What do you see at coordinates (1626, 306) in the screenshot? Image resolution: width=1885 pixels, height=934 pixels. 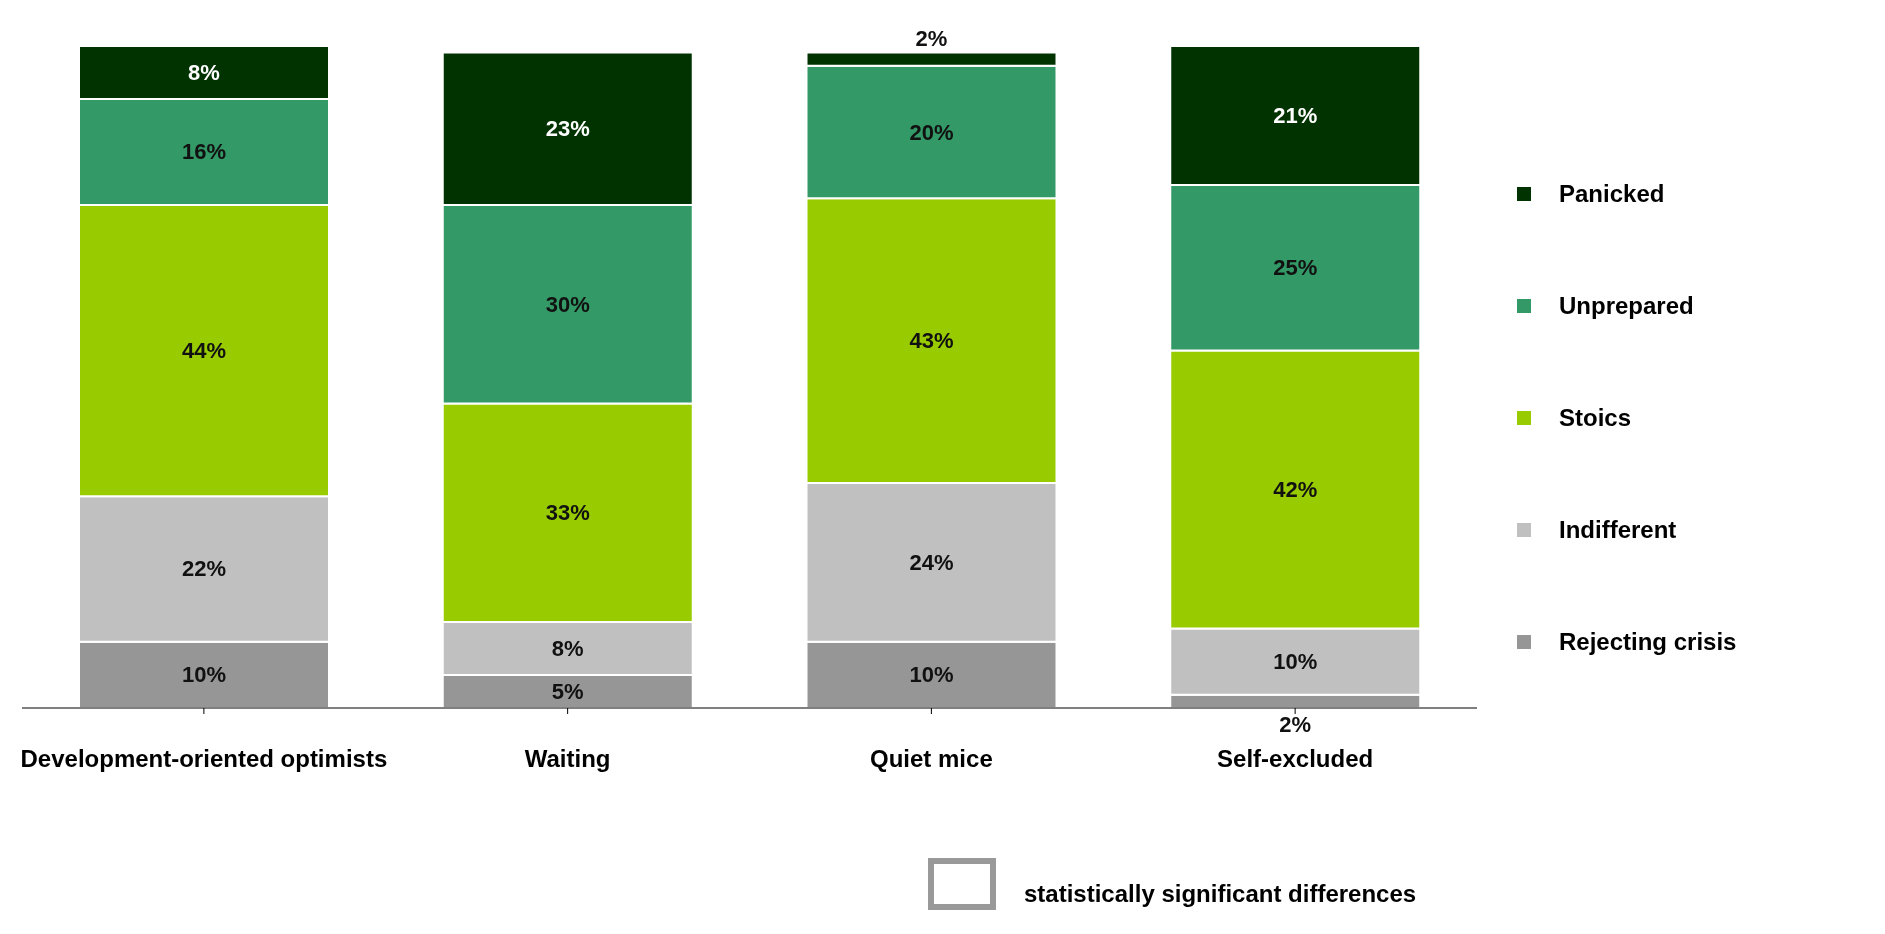 I see `legend-label: Unprepared` at bounding box center [1626, 306].